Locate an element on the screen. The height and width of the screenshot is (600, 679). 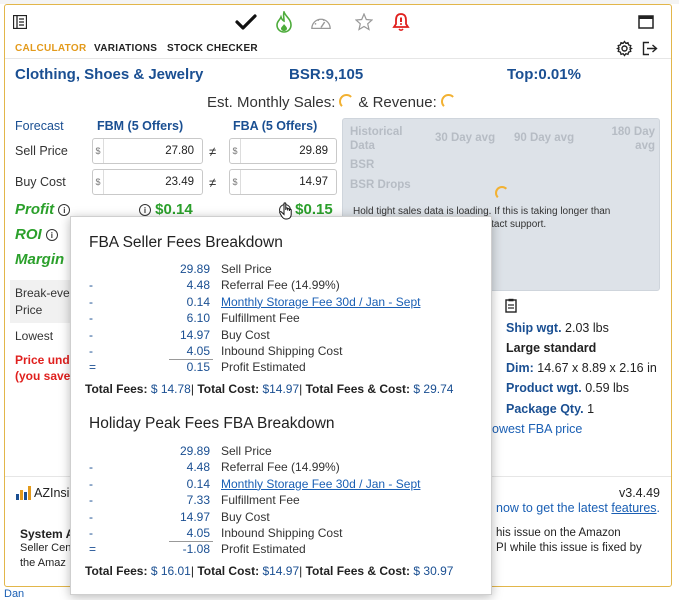
tab-variations: VARIATIONS is located at coordinates (126, 48).